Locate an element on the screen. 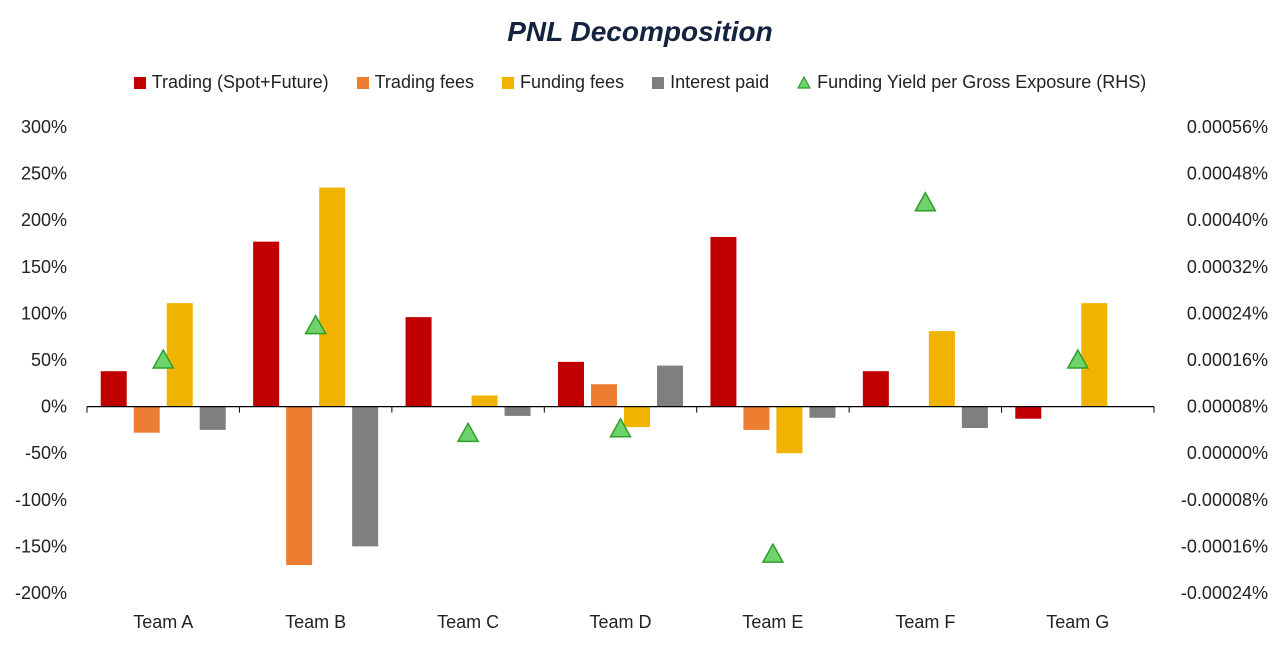  y-left-tick-label: 150% is located at coordinates (44, 267).